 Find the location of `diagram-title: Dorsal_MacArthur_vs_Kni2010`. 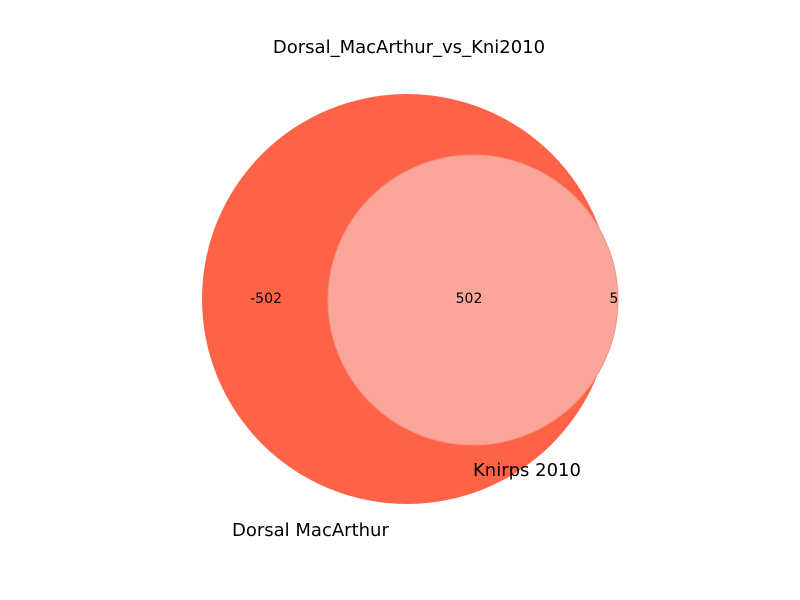

diagram-title: Dorsal_MacArthur_vs_Kni2010 is located at coordinates (409, 47).